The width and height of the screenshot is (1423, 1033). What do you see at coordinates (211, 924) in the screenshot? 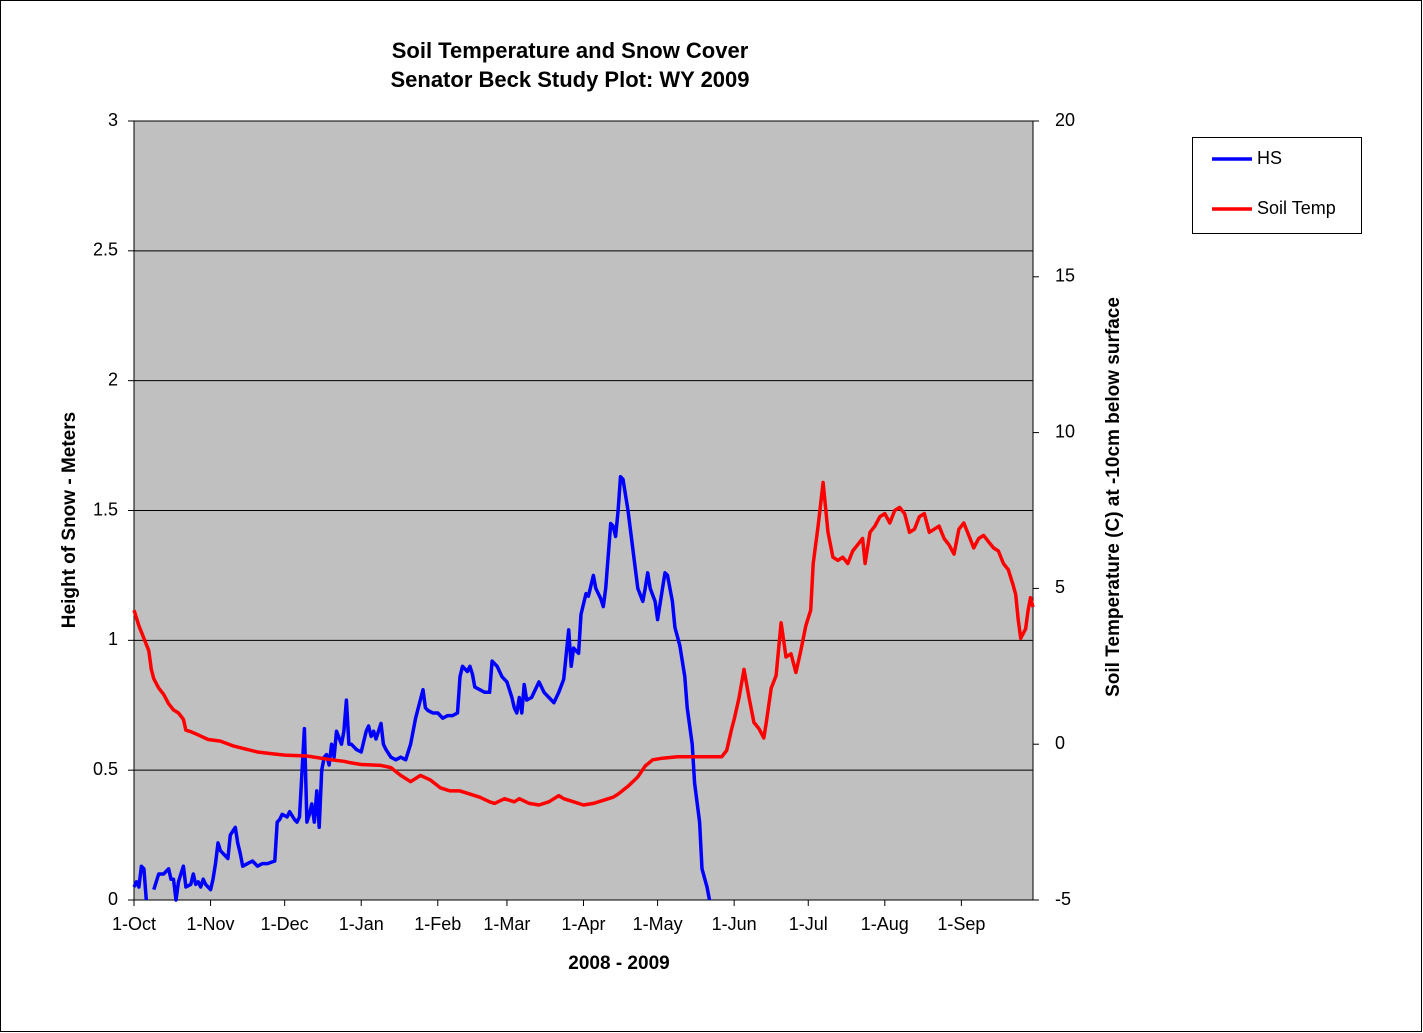
I see `x-tick-label: 1-Nov` at bounding box center [211, 924].